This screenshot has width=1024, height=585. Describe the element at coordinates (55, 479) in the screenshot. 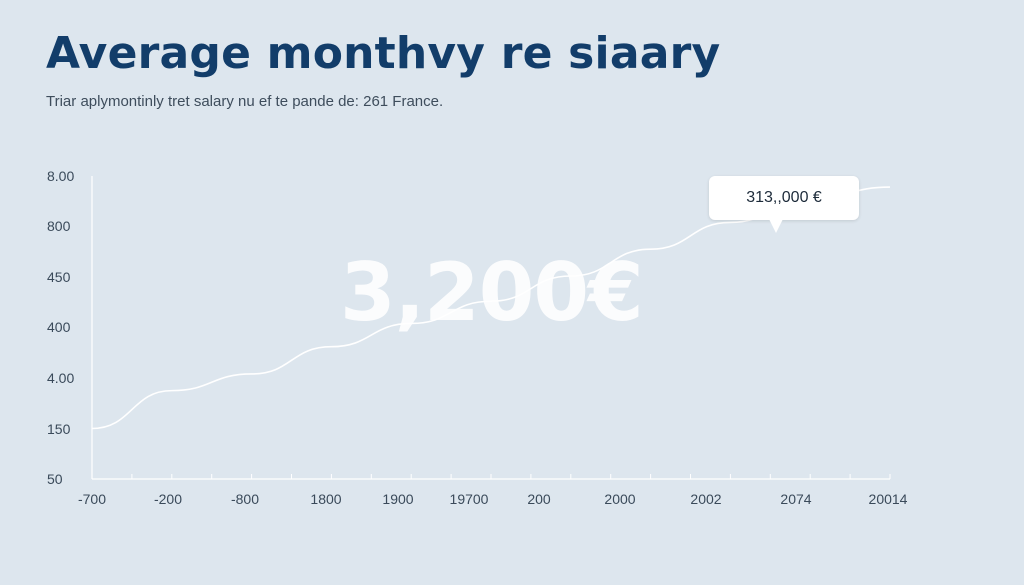

I see `y-tick-label: 50` at that location.